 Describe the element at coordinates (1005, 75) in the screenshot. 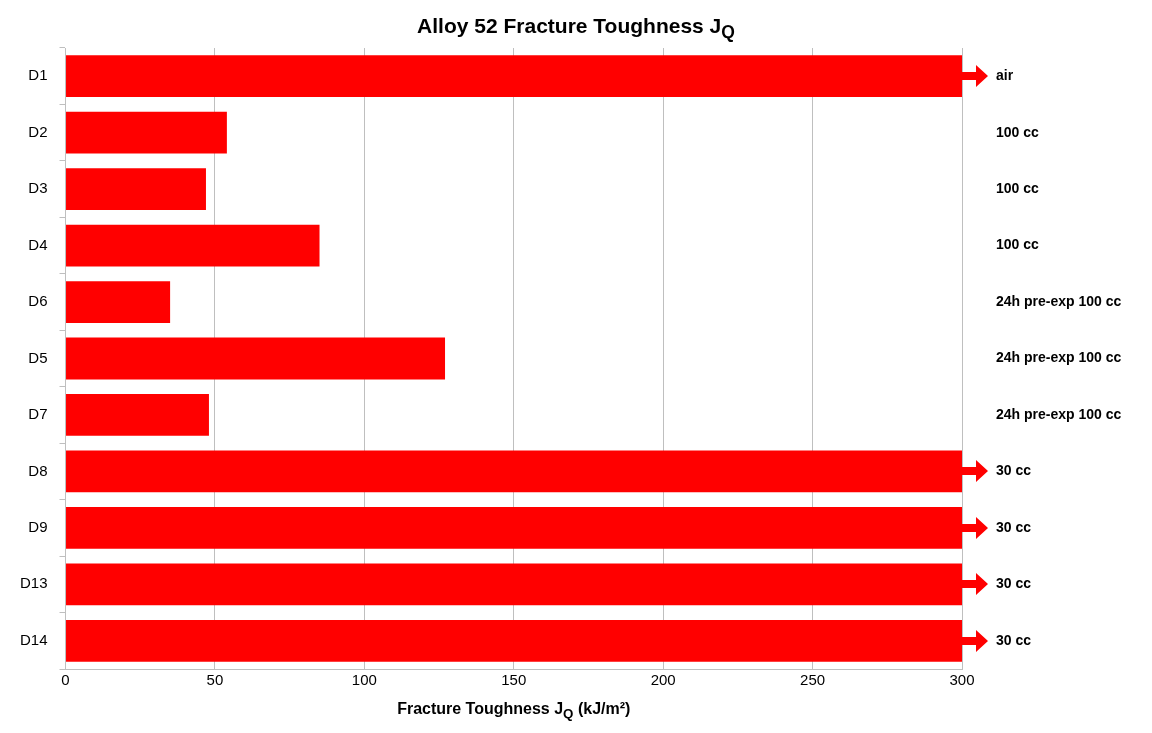

I see `text: air` at that location.